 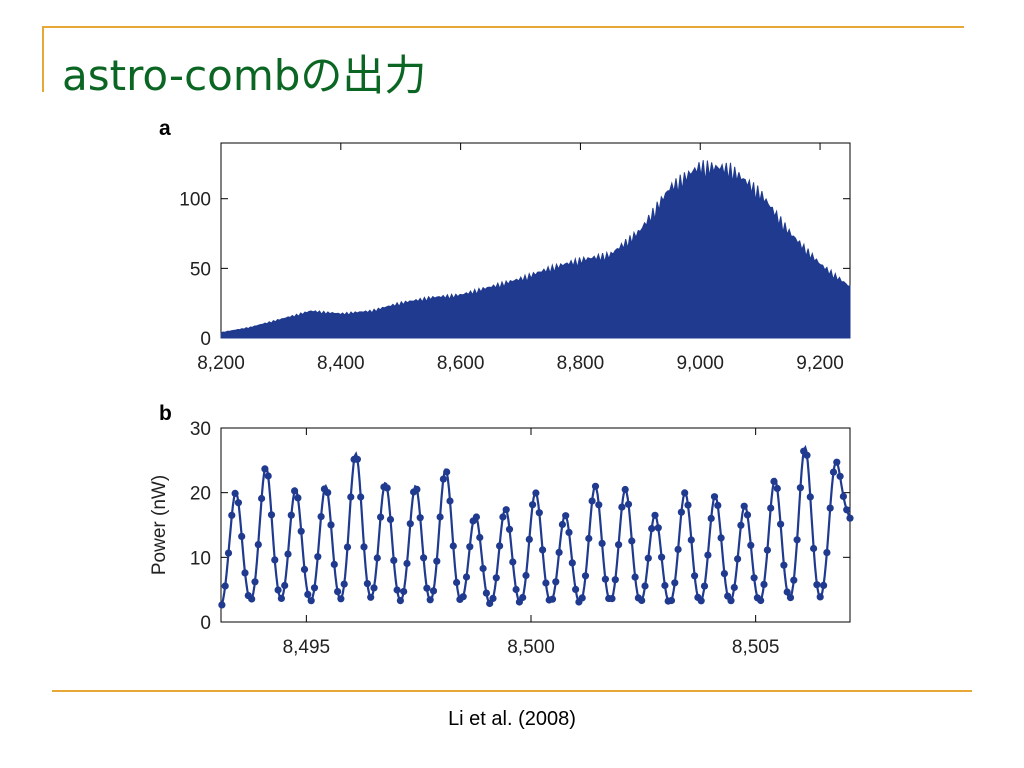 I want to click on slide-title: astro-combの出力, so click(x=244, y=75).